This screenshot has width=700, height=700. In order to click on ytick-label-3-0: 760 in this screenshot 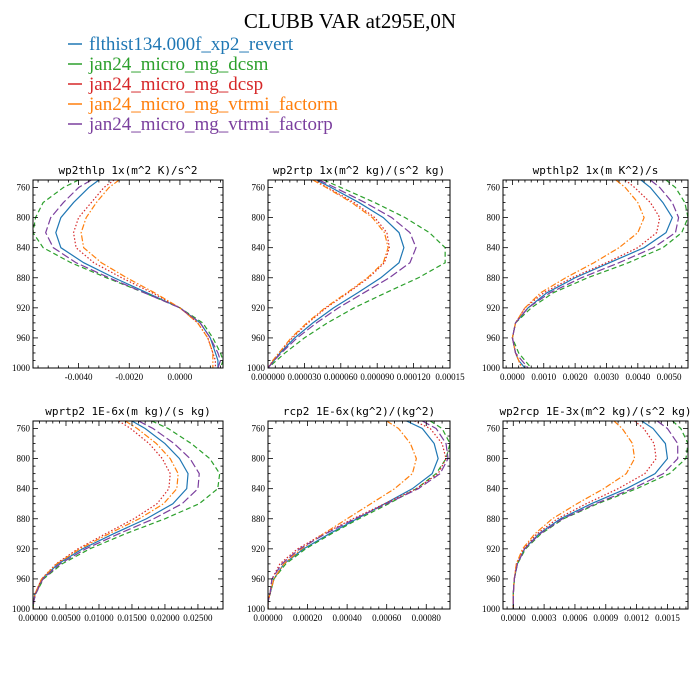, I will do `click(24, 429)`.